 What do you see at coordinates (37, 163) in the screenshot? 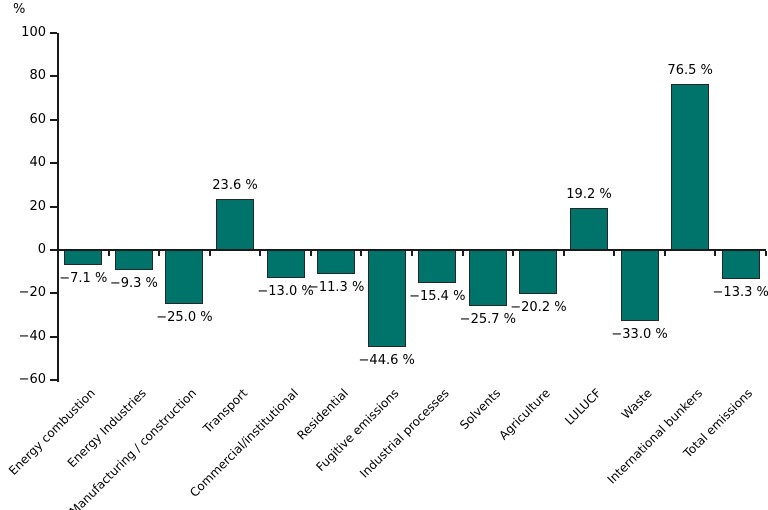
I see `y-axis-tick-label: 40` at bounding box center [37, 163].